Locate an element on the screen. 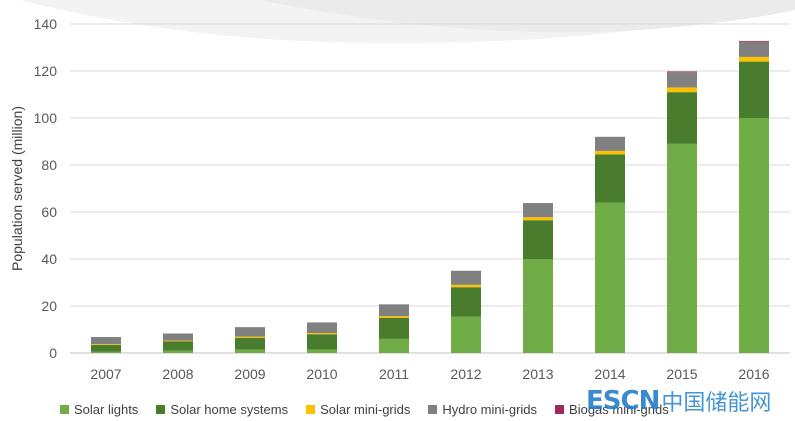  legend-item: Solar lights is located at coordinates (99, 409).